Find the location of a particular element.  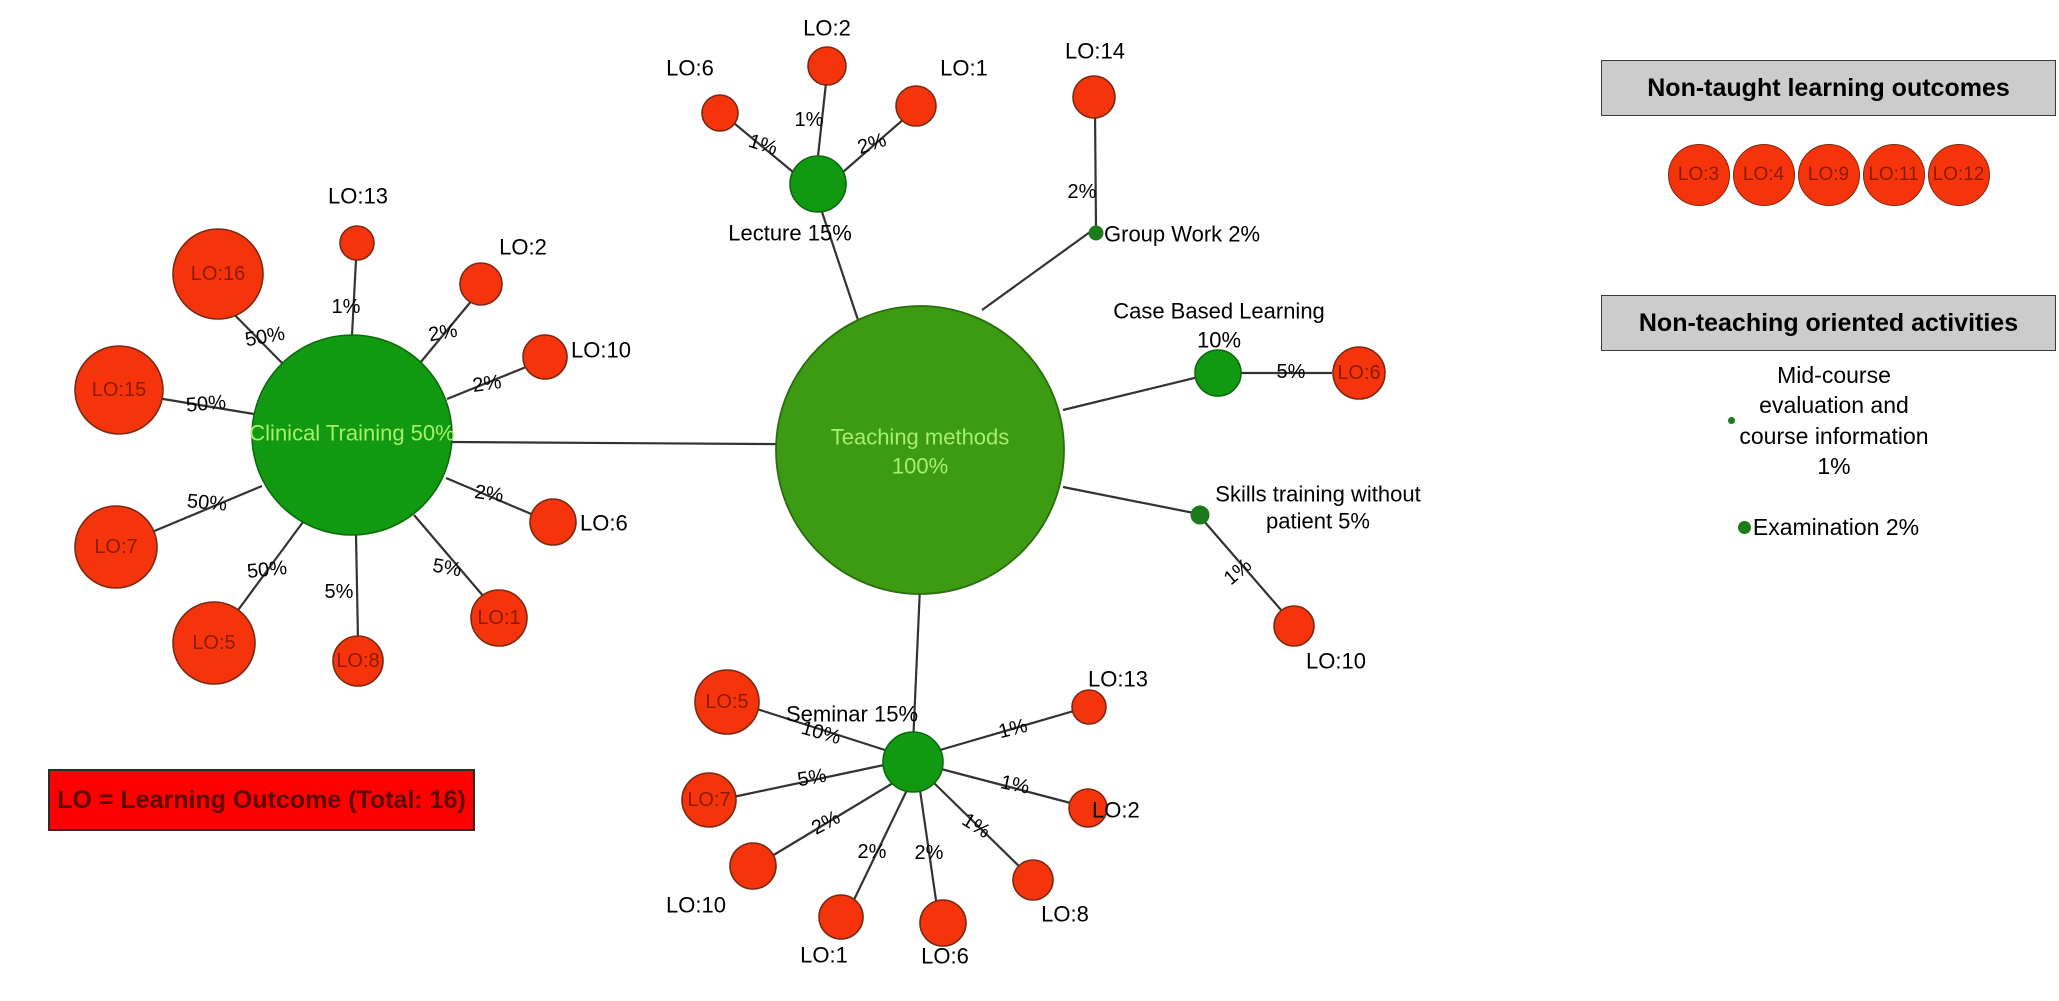

node-casebased-lo6: LO:6 is located at coordinates (1359, 373).